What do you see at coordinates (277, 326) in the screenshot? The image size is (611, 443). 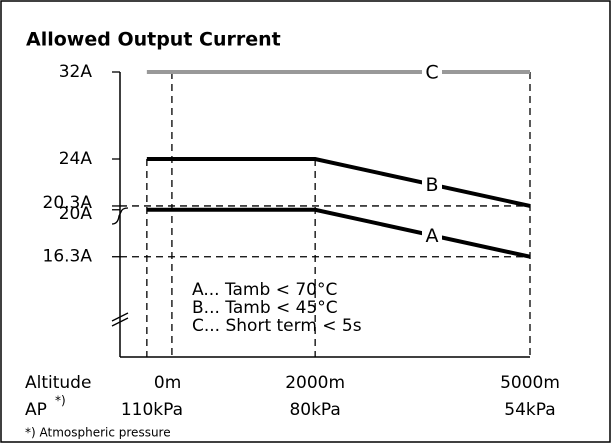 I see `annotation: C... Short term < 5s` at bounding box center [277, 326].